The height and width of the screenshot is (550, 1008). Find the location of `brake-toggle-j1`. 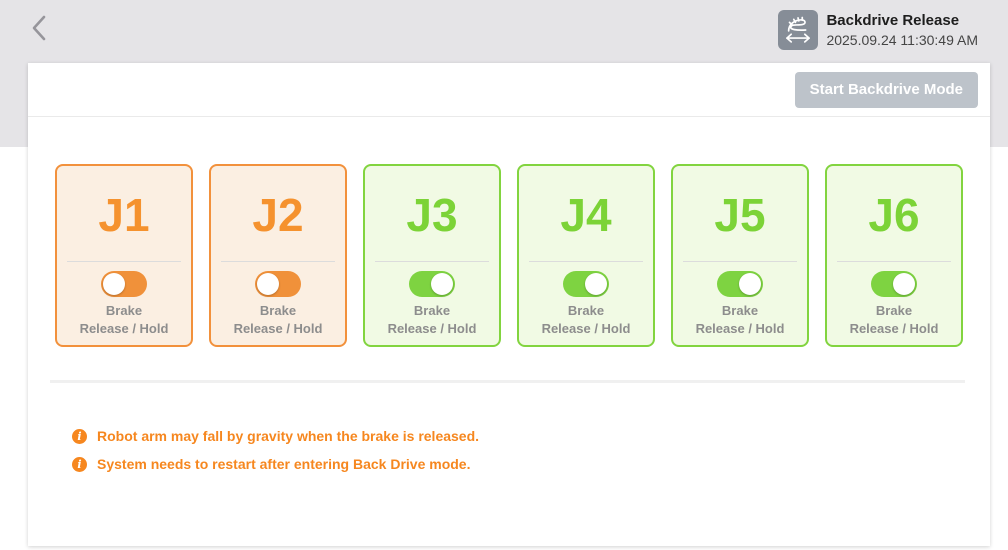

brake-toggle-j1 is located at coordinates (124, 284).